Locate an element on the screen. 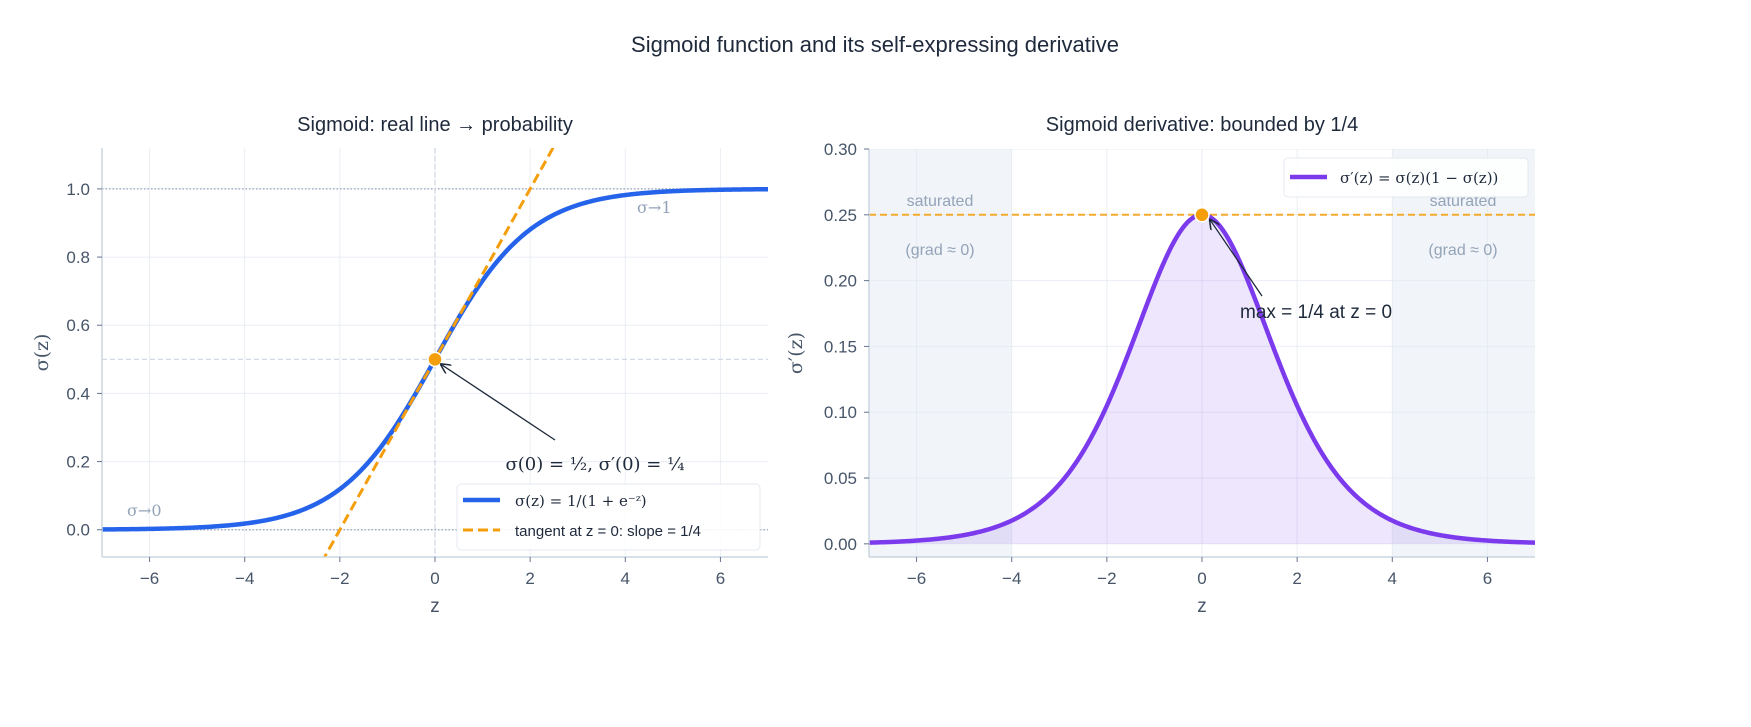 The height and width of the screenshot is (727, 1751). y-tick-label: 0.4 is located at coordinates (78, 393).